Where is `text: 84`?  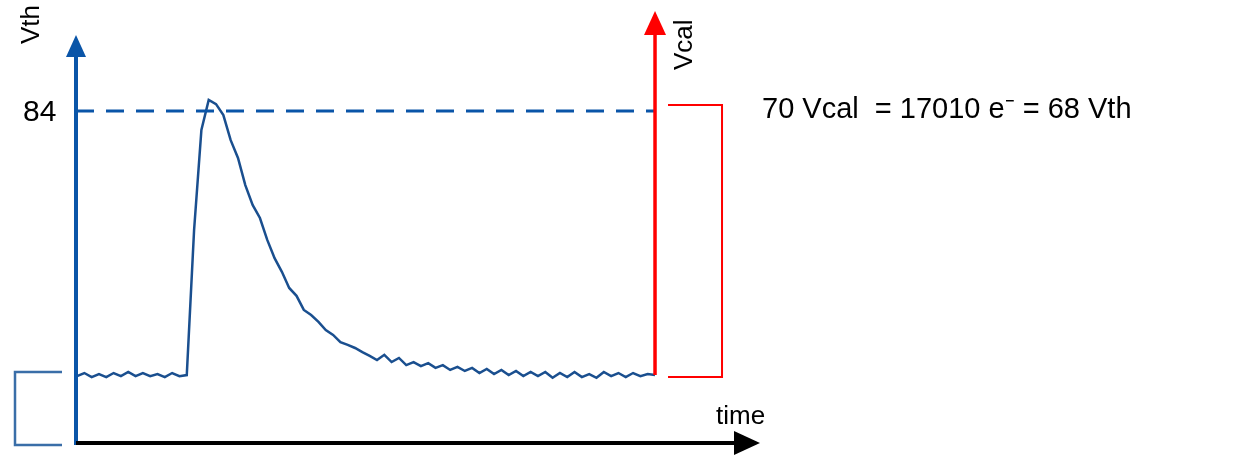
text: 84 is located at coordinates (40, 110).